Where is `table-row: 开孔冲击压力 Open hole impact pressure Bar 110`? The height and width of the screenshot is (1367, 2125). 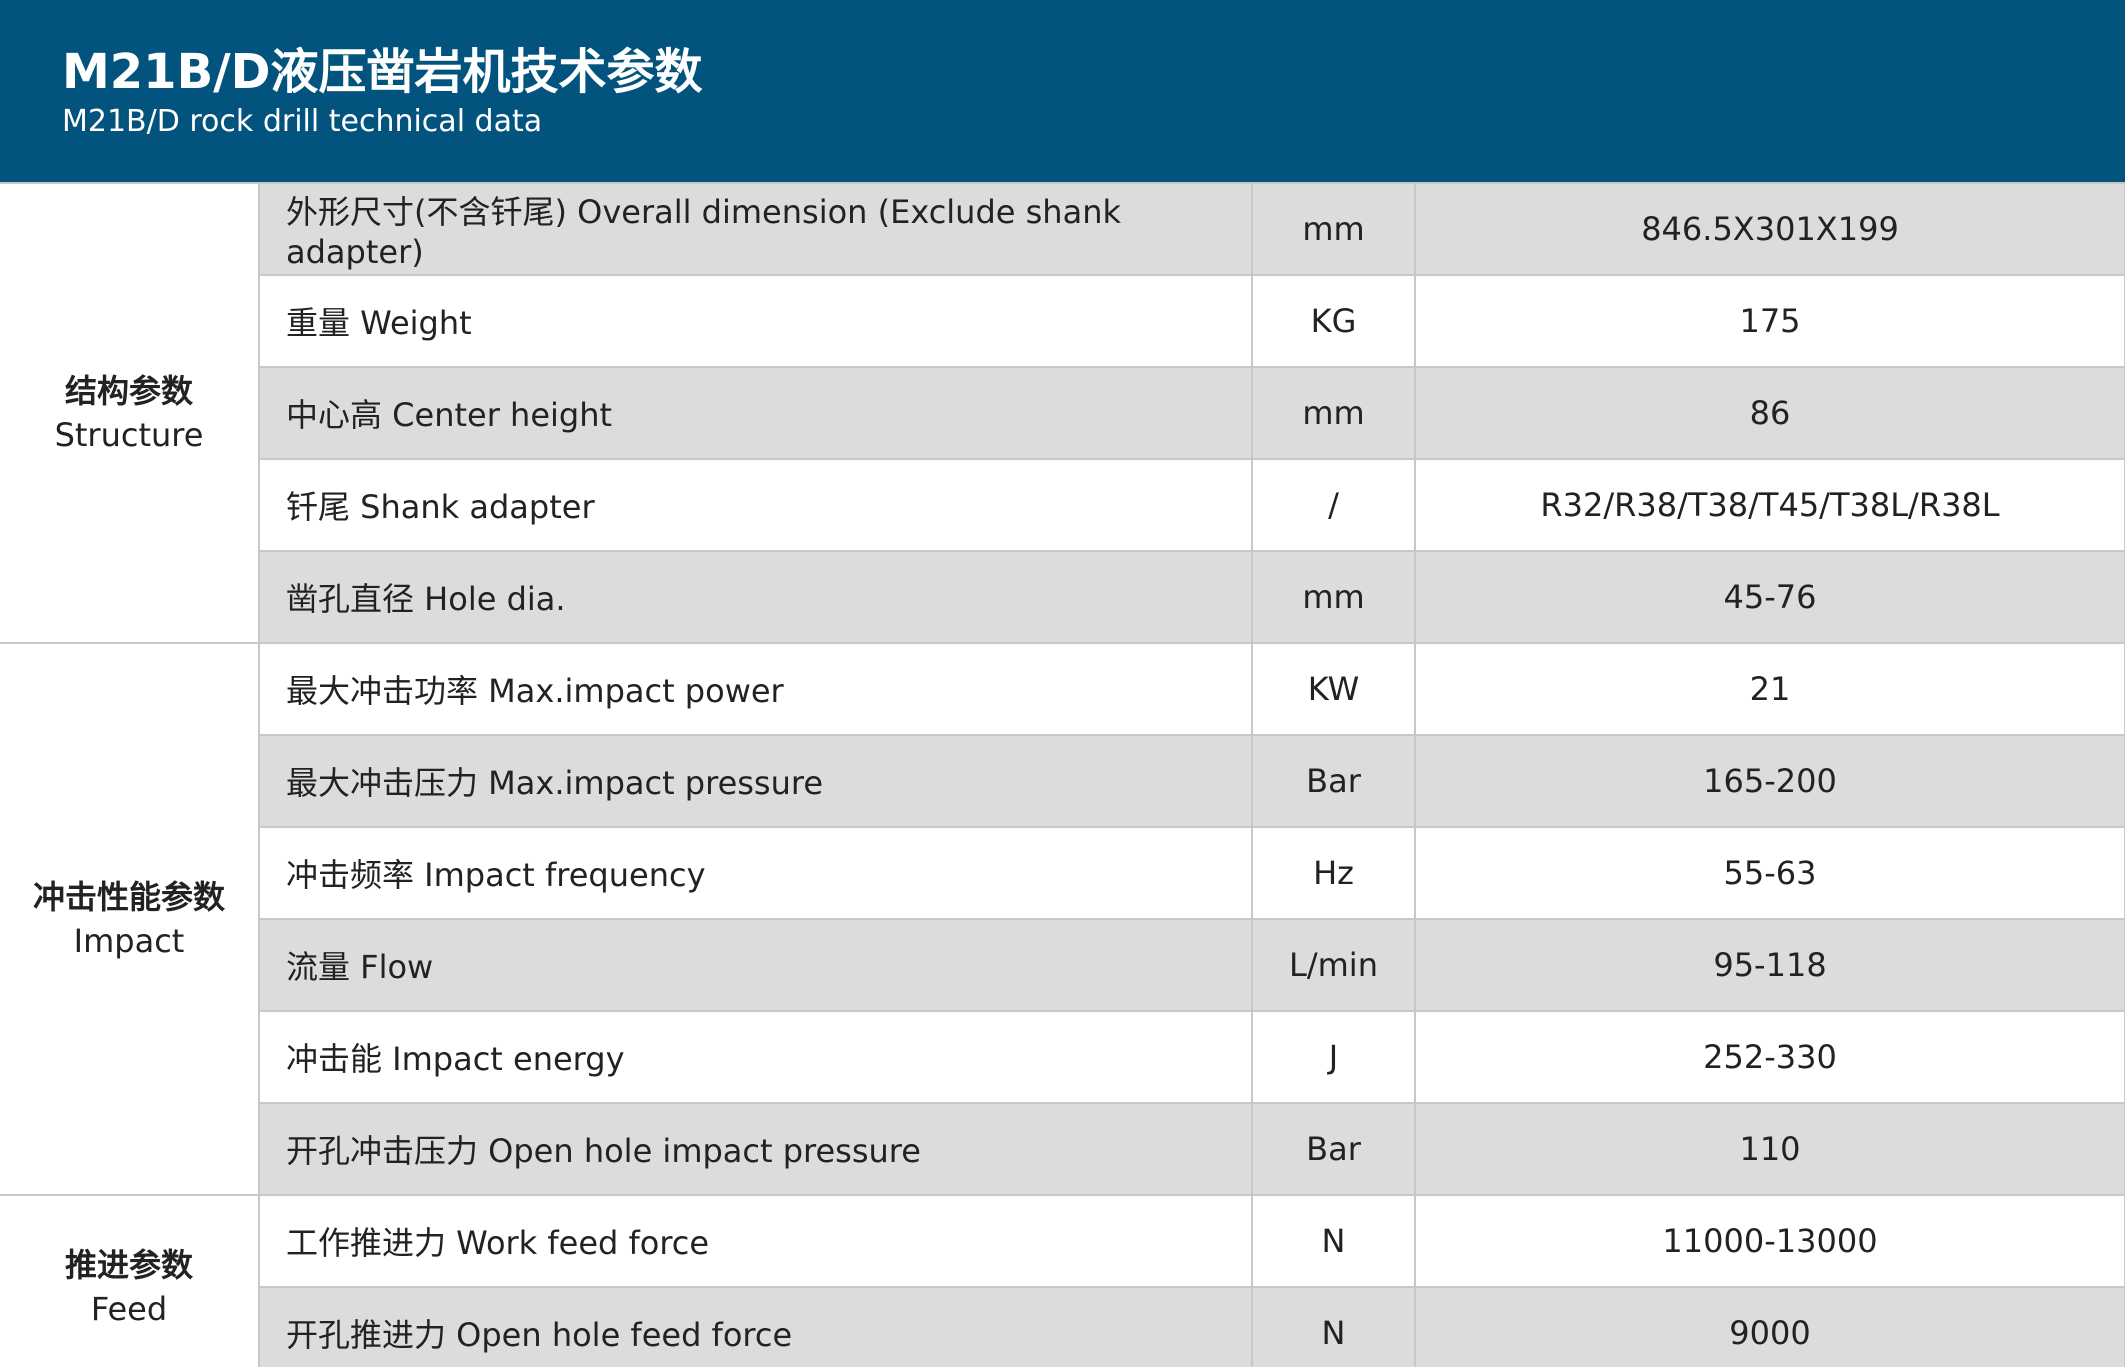
table-row: 开孔冲击压力 Open hole impact pressure Bar 110 is located at coordinates (1062, 1149).